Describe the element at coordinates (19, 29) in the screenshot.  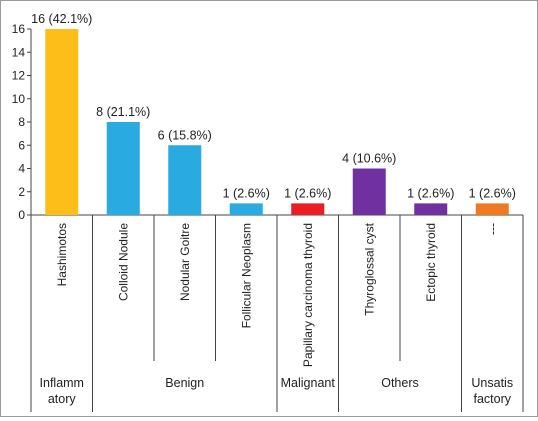
I see `y-tick-label: 16` at that location.